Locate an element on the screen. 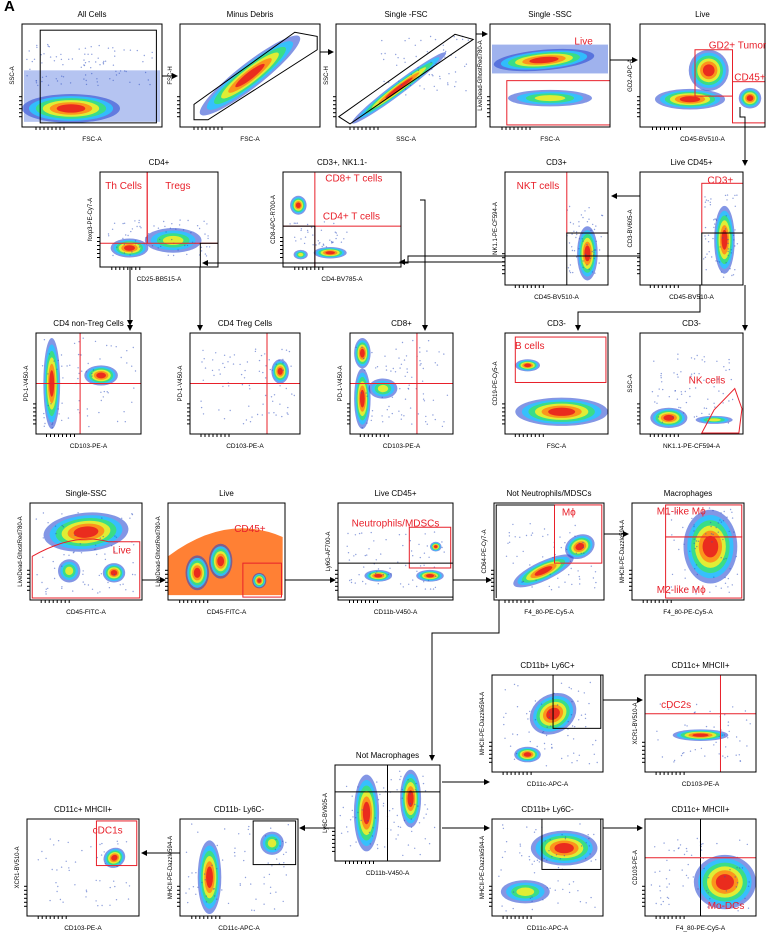 This screenshot has width=766, height=933. y-axis-label: MHCII-PE-Dazzle594-A is located at coordinates (171, 867).